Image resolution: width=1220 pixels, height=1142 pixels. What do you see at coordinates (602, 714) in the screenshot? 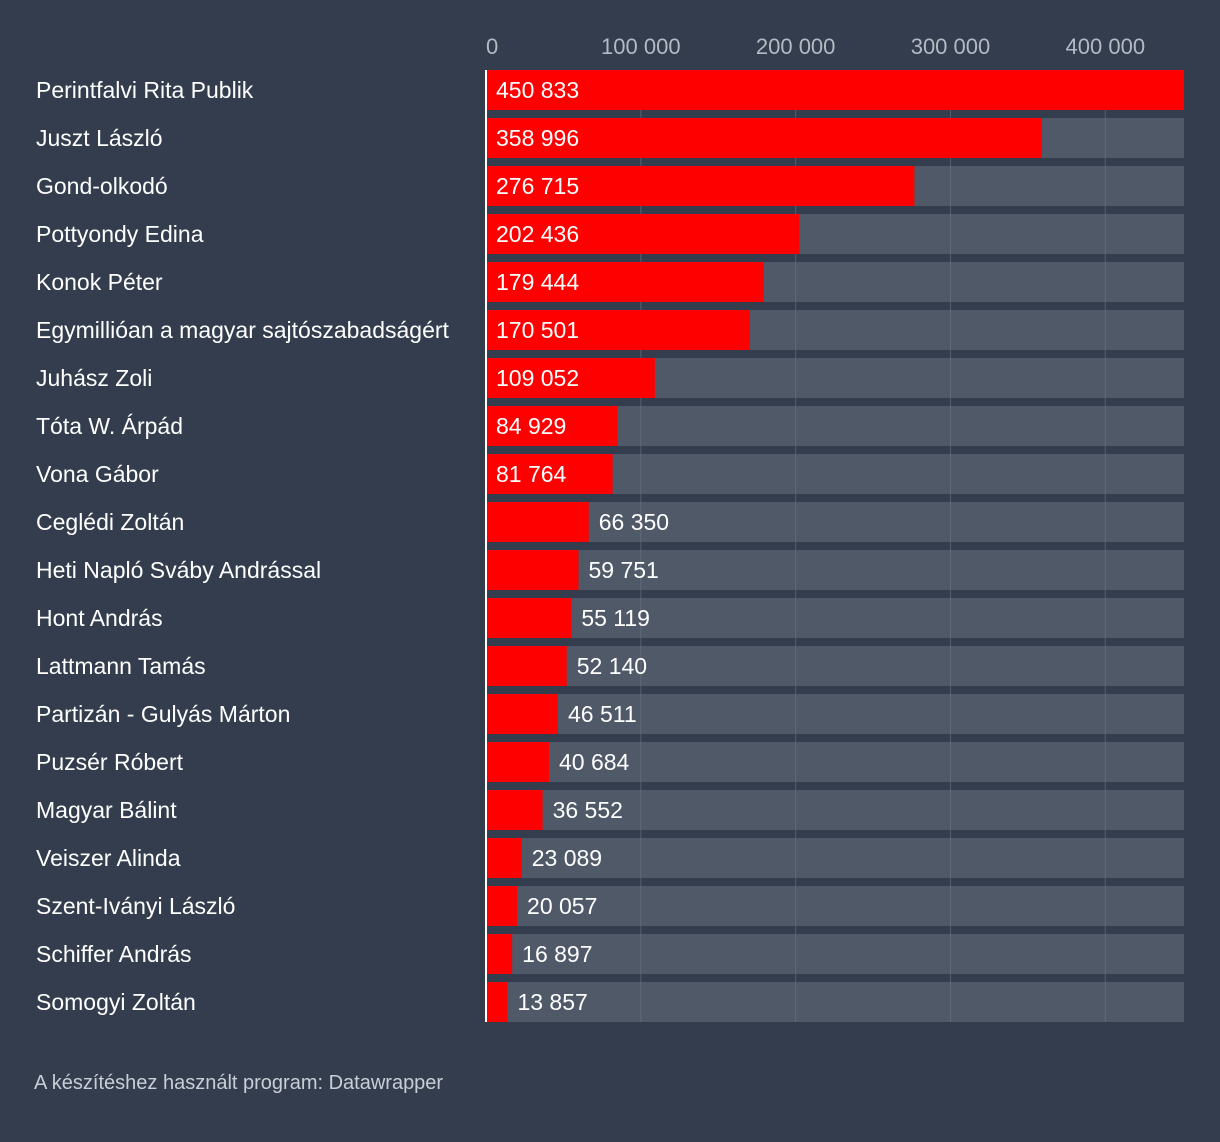
I see `value-label-partizan-gulyas-marton: 46 511` at bounding box center [602, 714].